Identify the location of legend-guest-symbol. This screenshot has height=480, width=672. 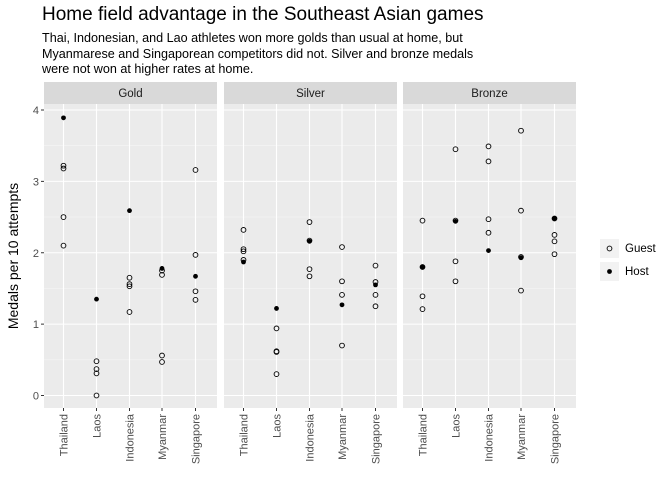
(609, 248).